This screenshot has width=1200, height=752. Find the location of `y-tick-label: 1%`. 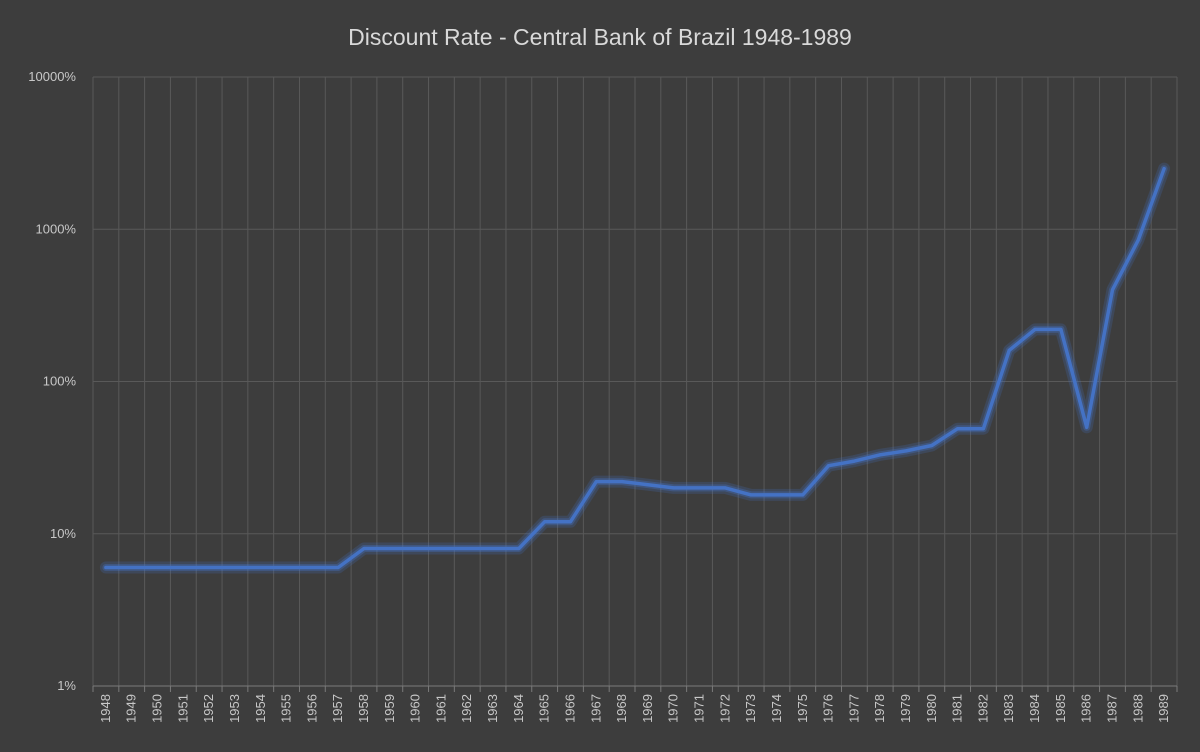

y-tick-label: 1% is located at coordinates (66, 685).